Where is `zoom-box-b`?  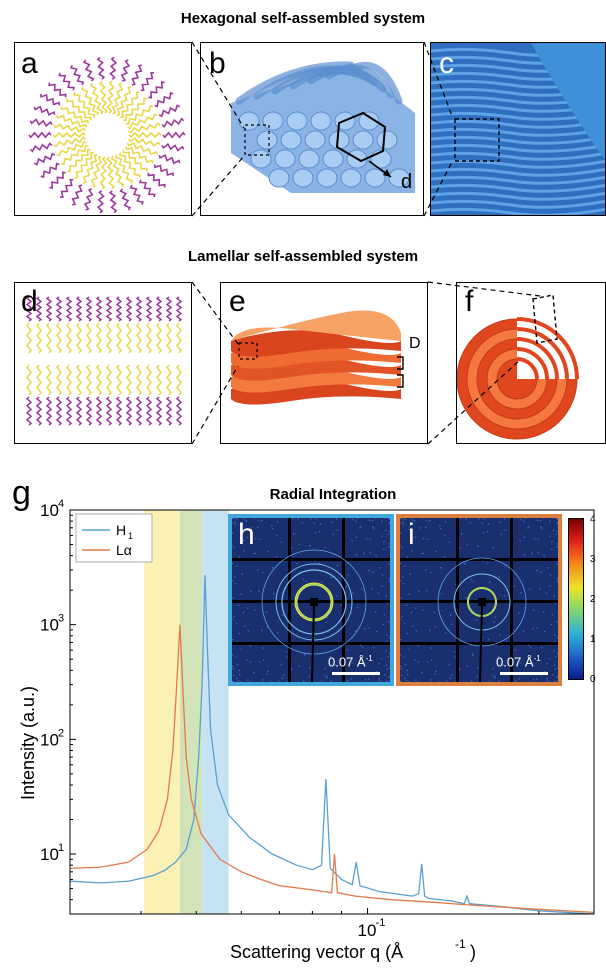 zoom-box-b is located at coordinates (257, 140).